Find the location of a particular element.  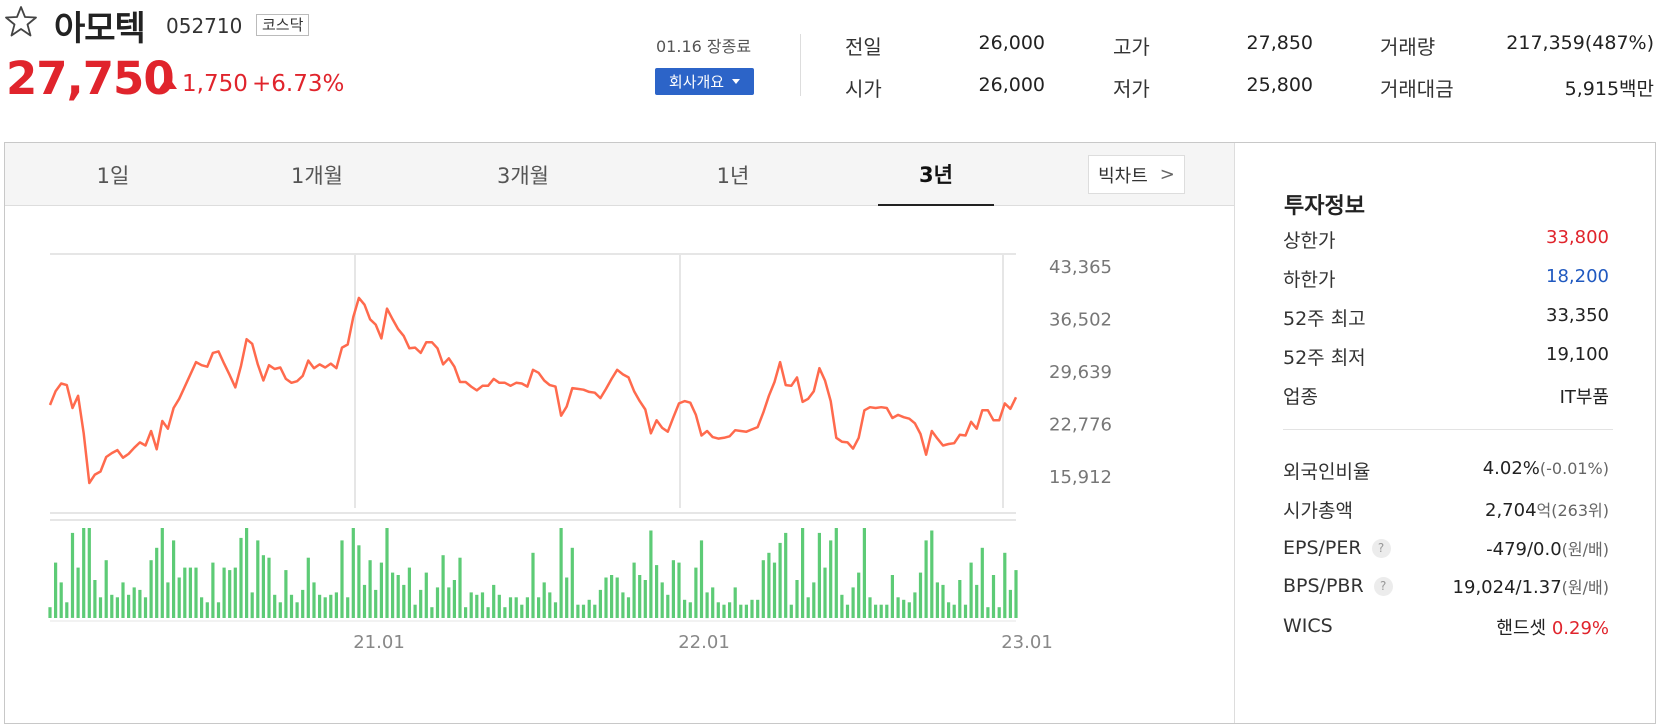

y-tick-label: 15,912 is located at coordinates (1080, 477).